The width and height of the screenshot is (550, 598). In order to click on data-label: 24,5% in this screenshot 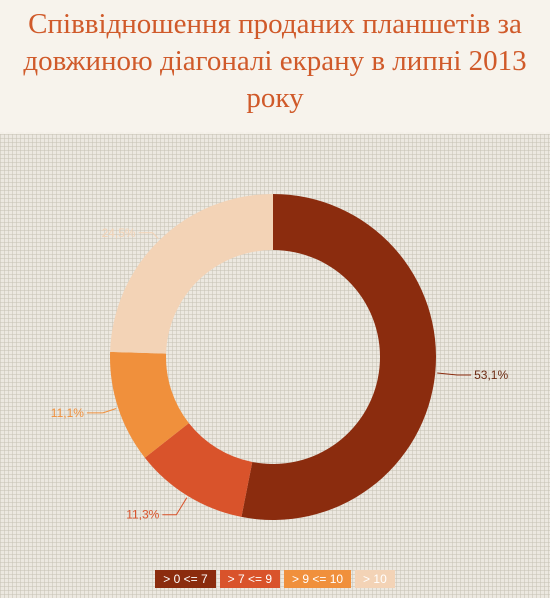, I will do `click(119, 233)`.